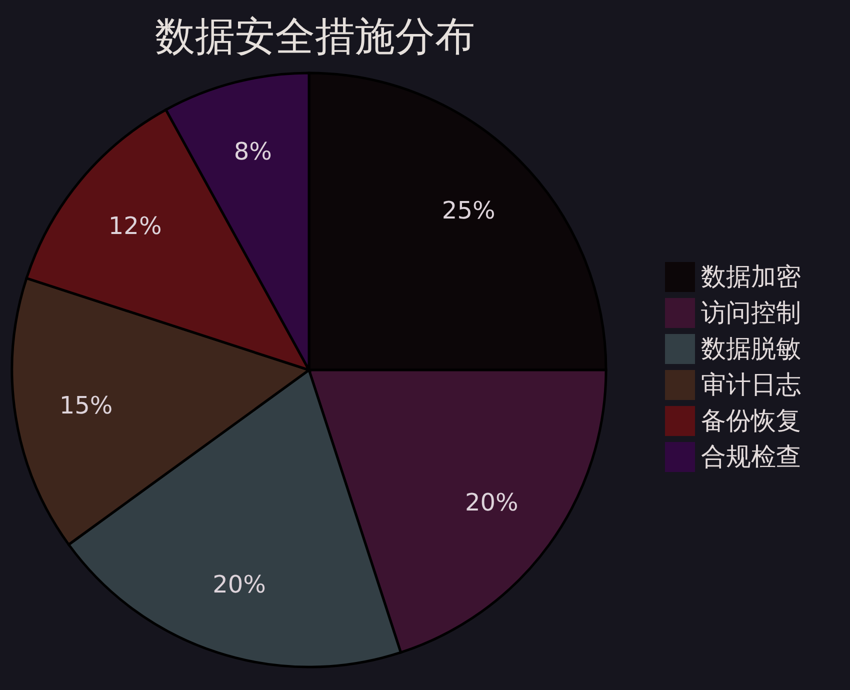 This screenshot has height=690, width=850. I want to click on data-label: 8%, so click(253, 151).